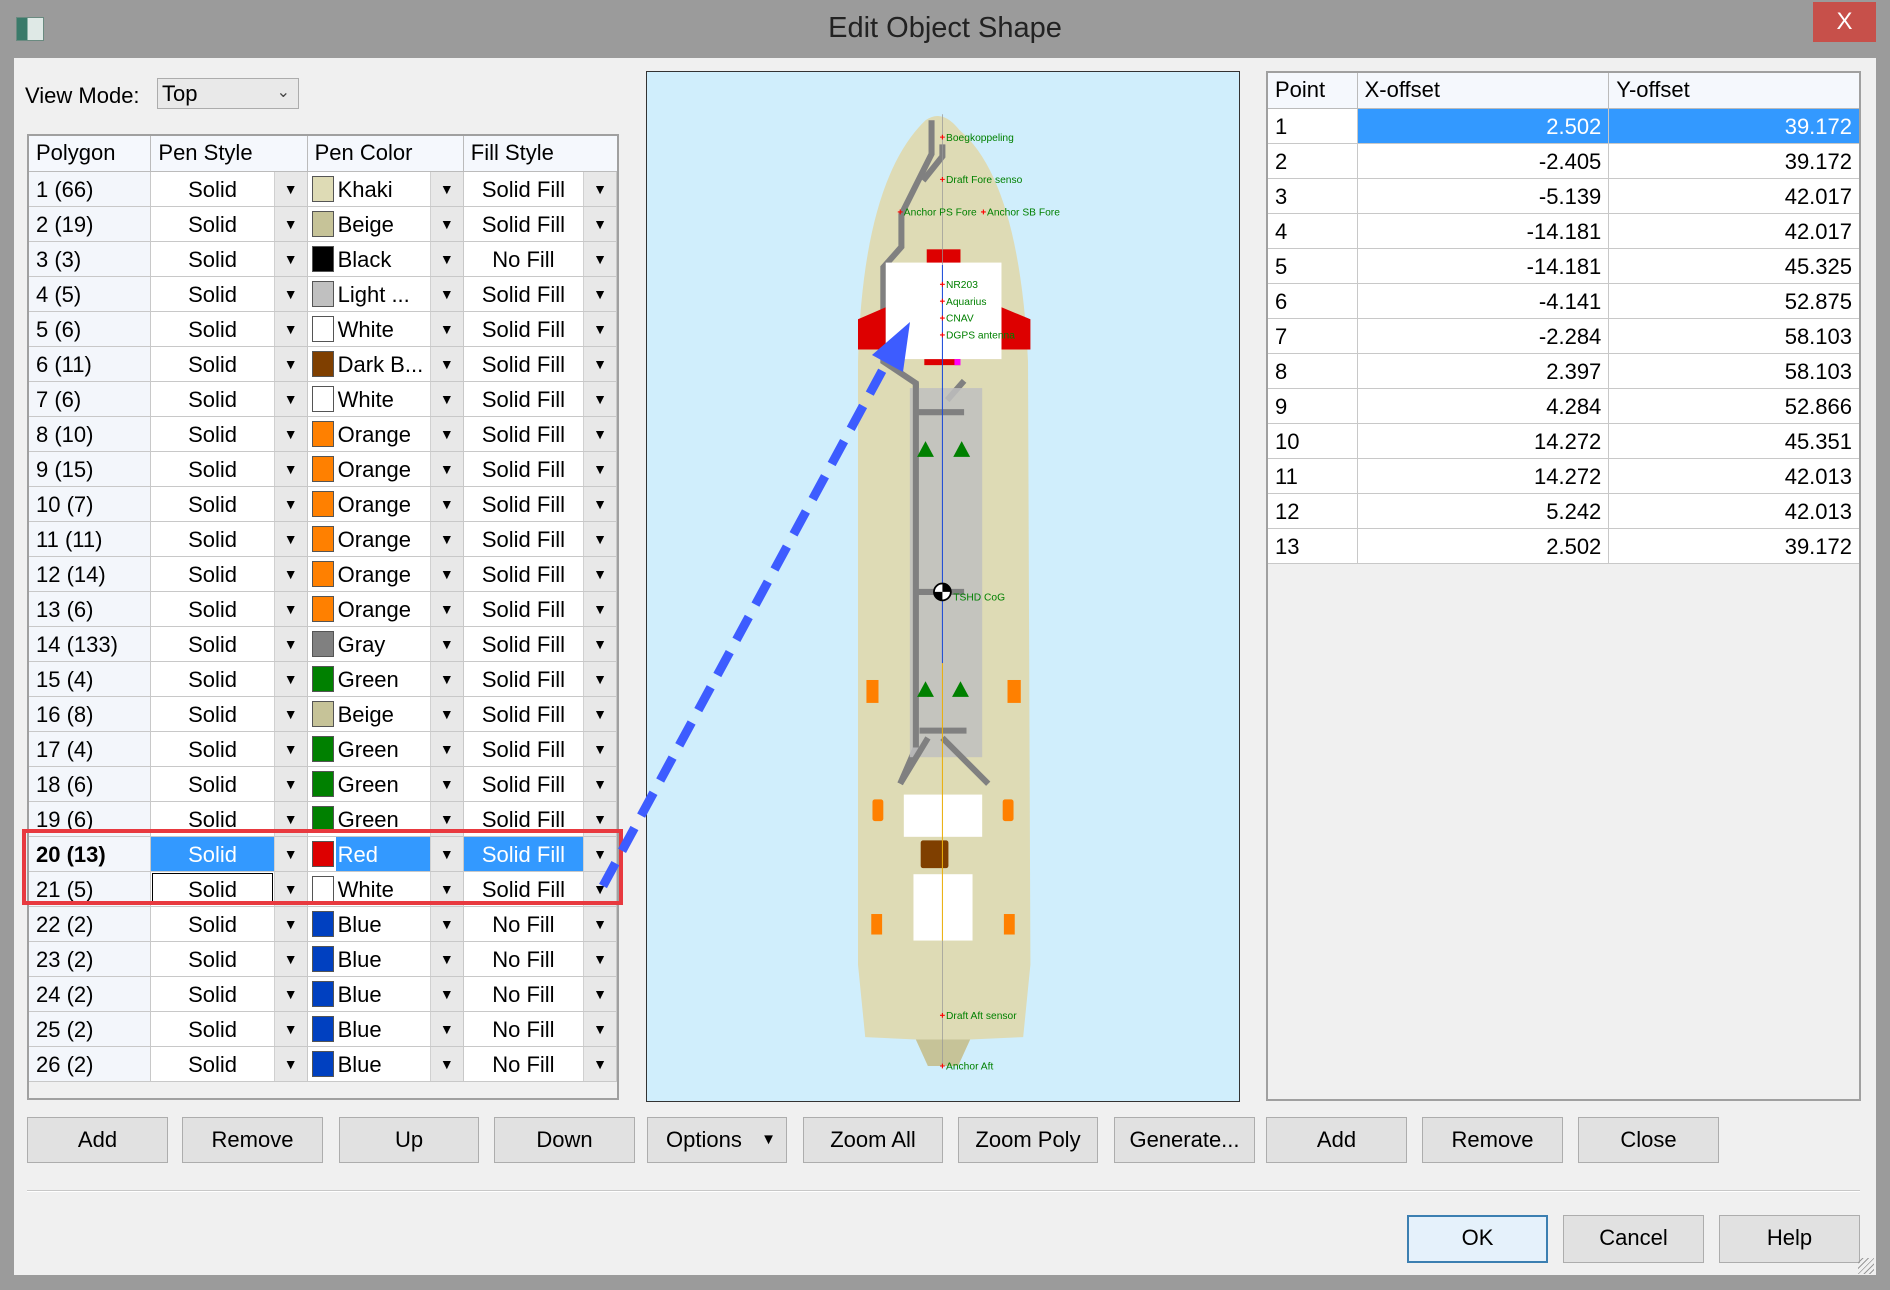  What do you see at coordinates (1653, 89) in the screenshot?
I see `header-y-offset: Y-offset` at bounding box center [1653, 89].